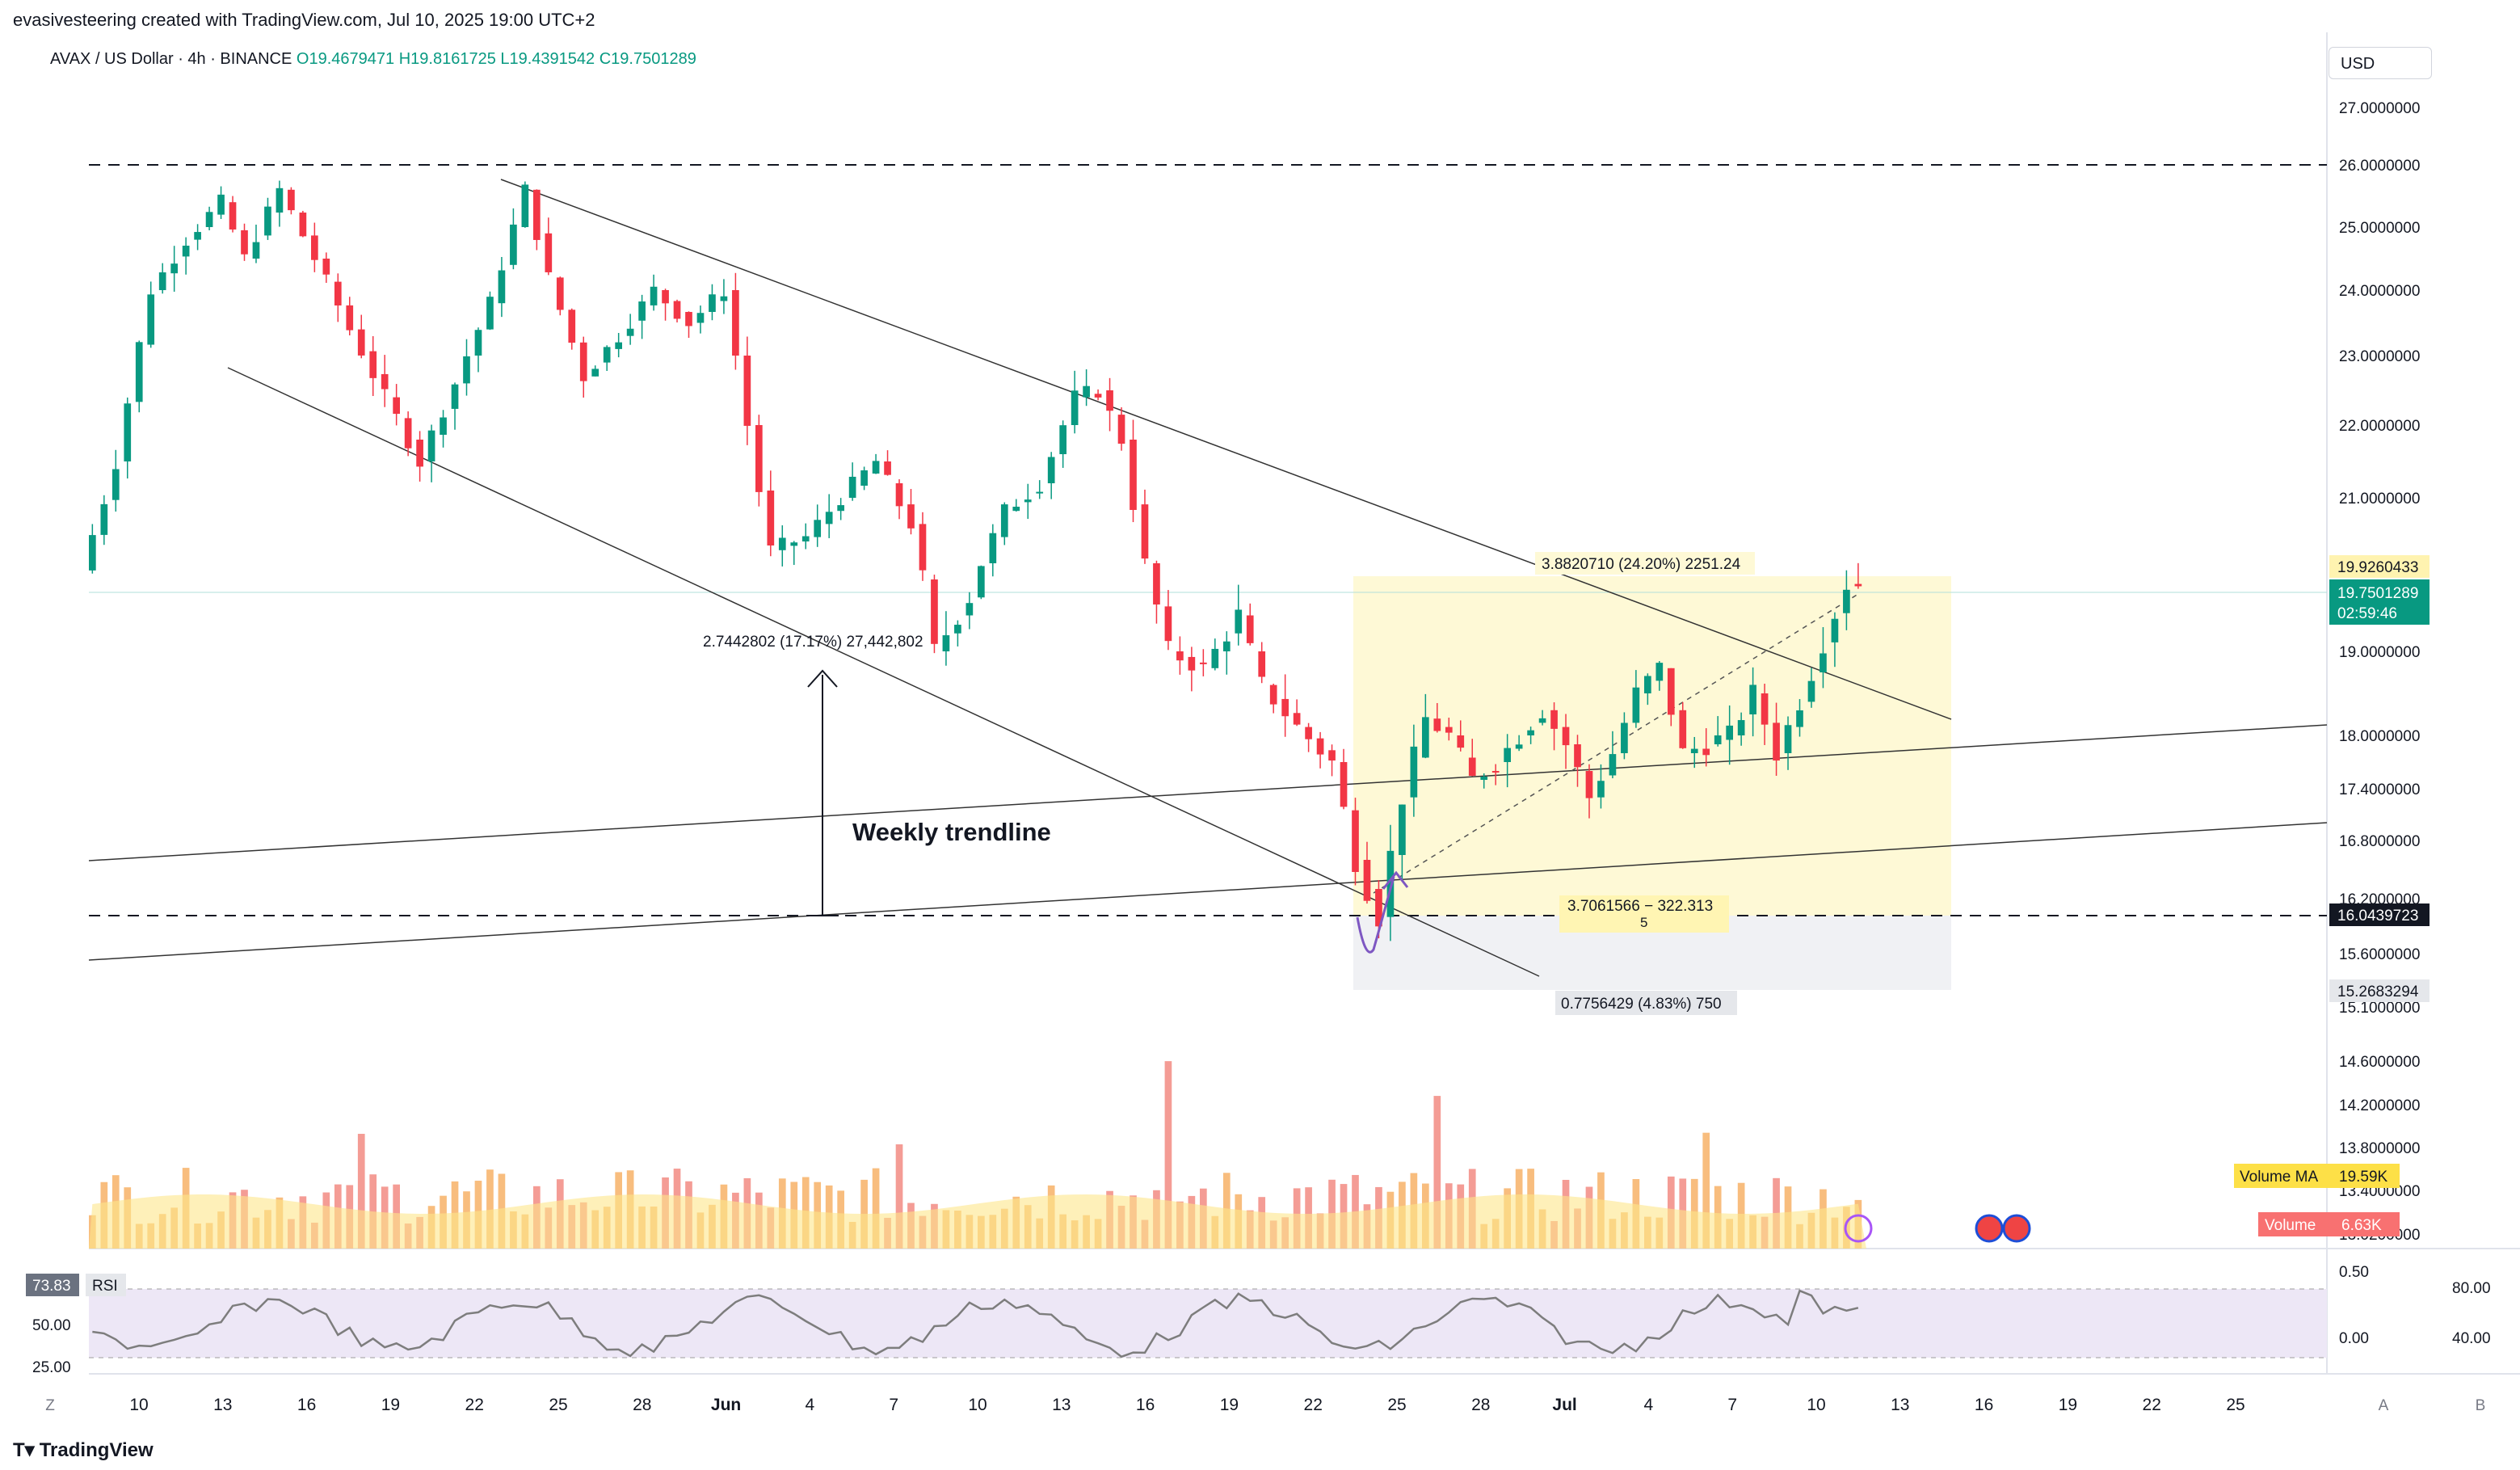 Image resolution: width=2520 pixels, height=1470 pixels. I want to click on us-flag-event-icon, so click(2016, 1228).